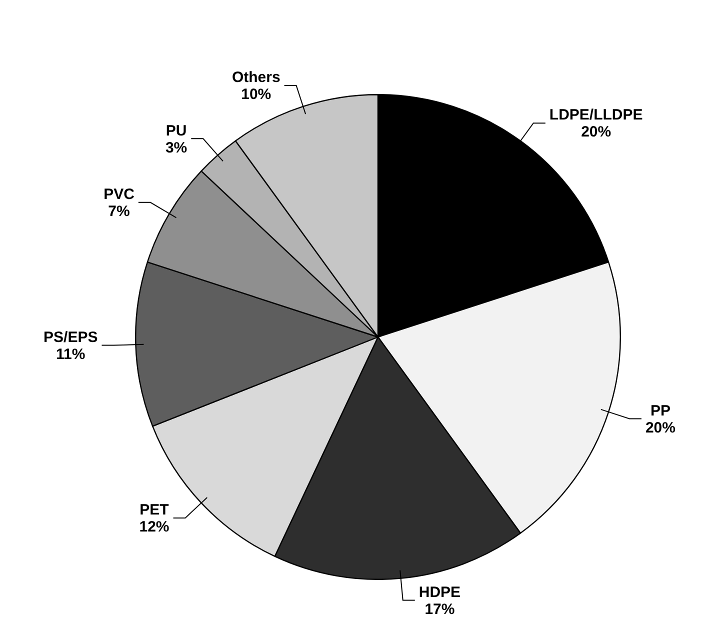 The image size is (704, 630). Describe the element at coordinates (119, 195) in the screenshot. I see `slice-label: PVC` at that location.